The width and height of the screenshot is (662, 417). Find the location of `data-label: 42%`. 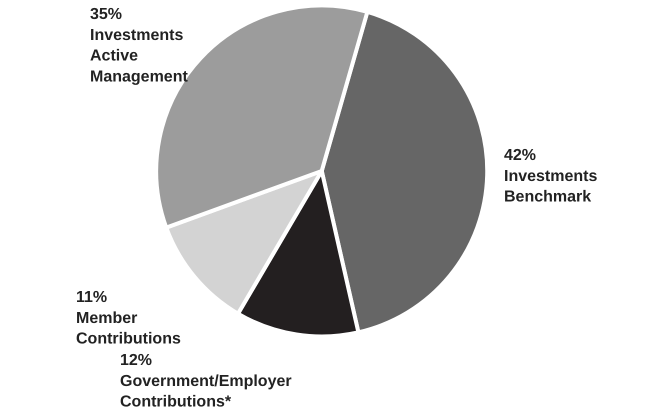

data-label: 42% is located at coordinates (520, 155).